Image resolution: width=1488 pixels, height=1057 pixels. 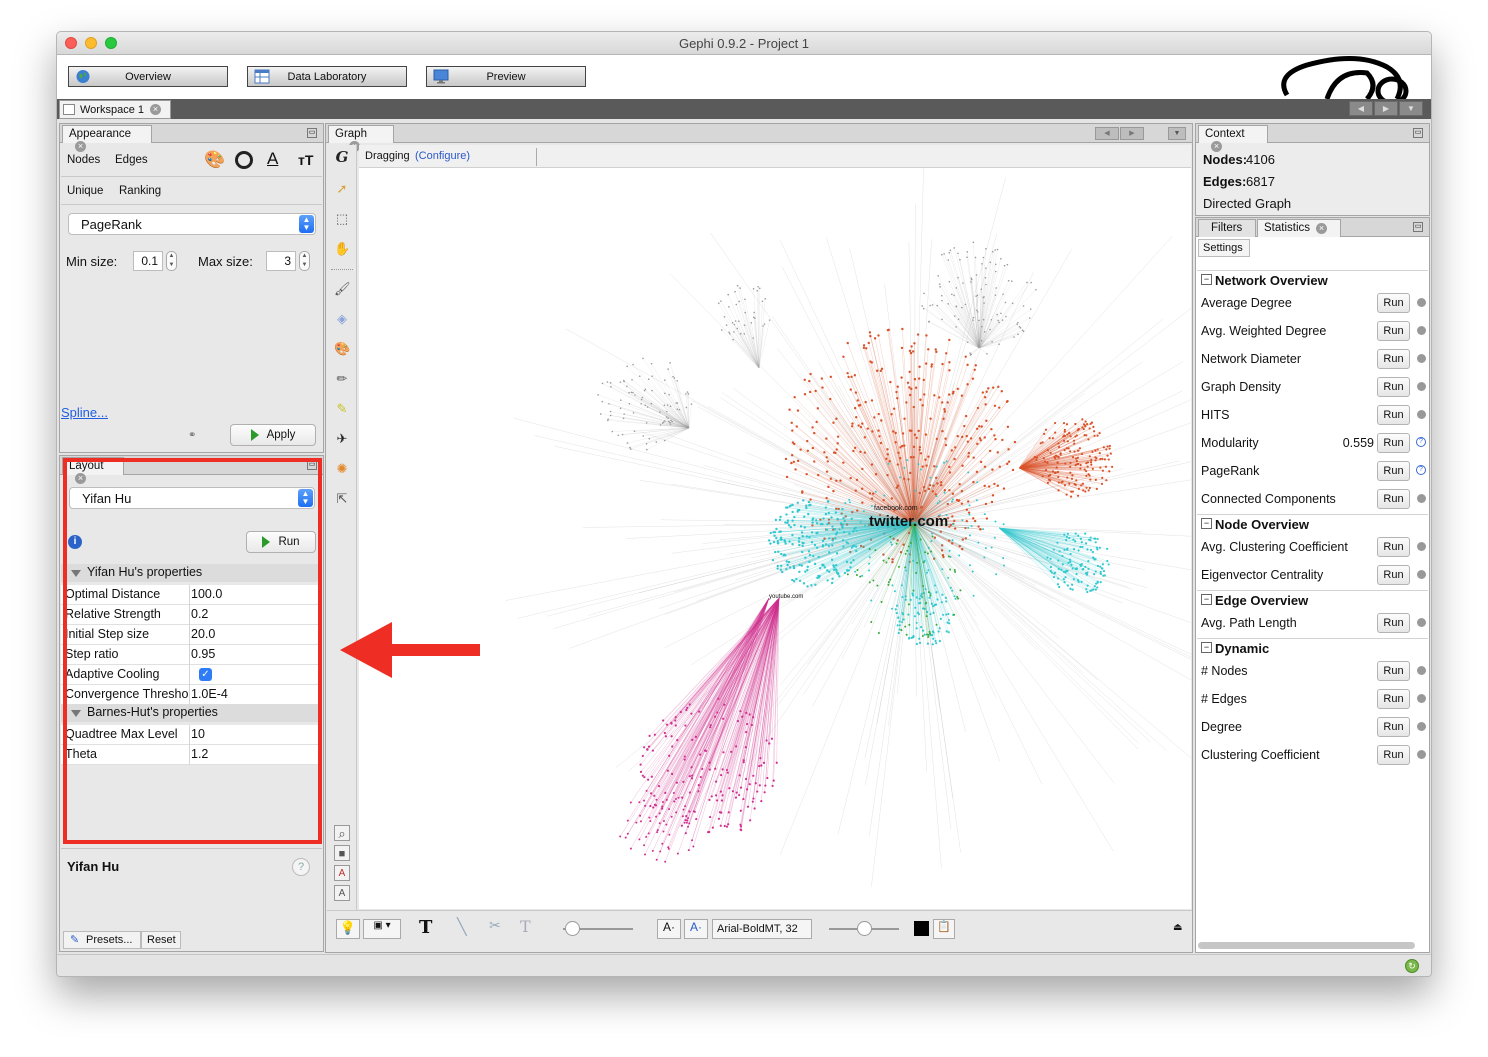 What do you see at coordinates (203, 654) in the screenshot?
I see `property-value: 0.95` at bounding box center [203, 654].